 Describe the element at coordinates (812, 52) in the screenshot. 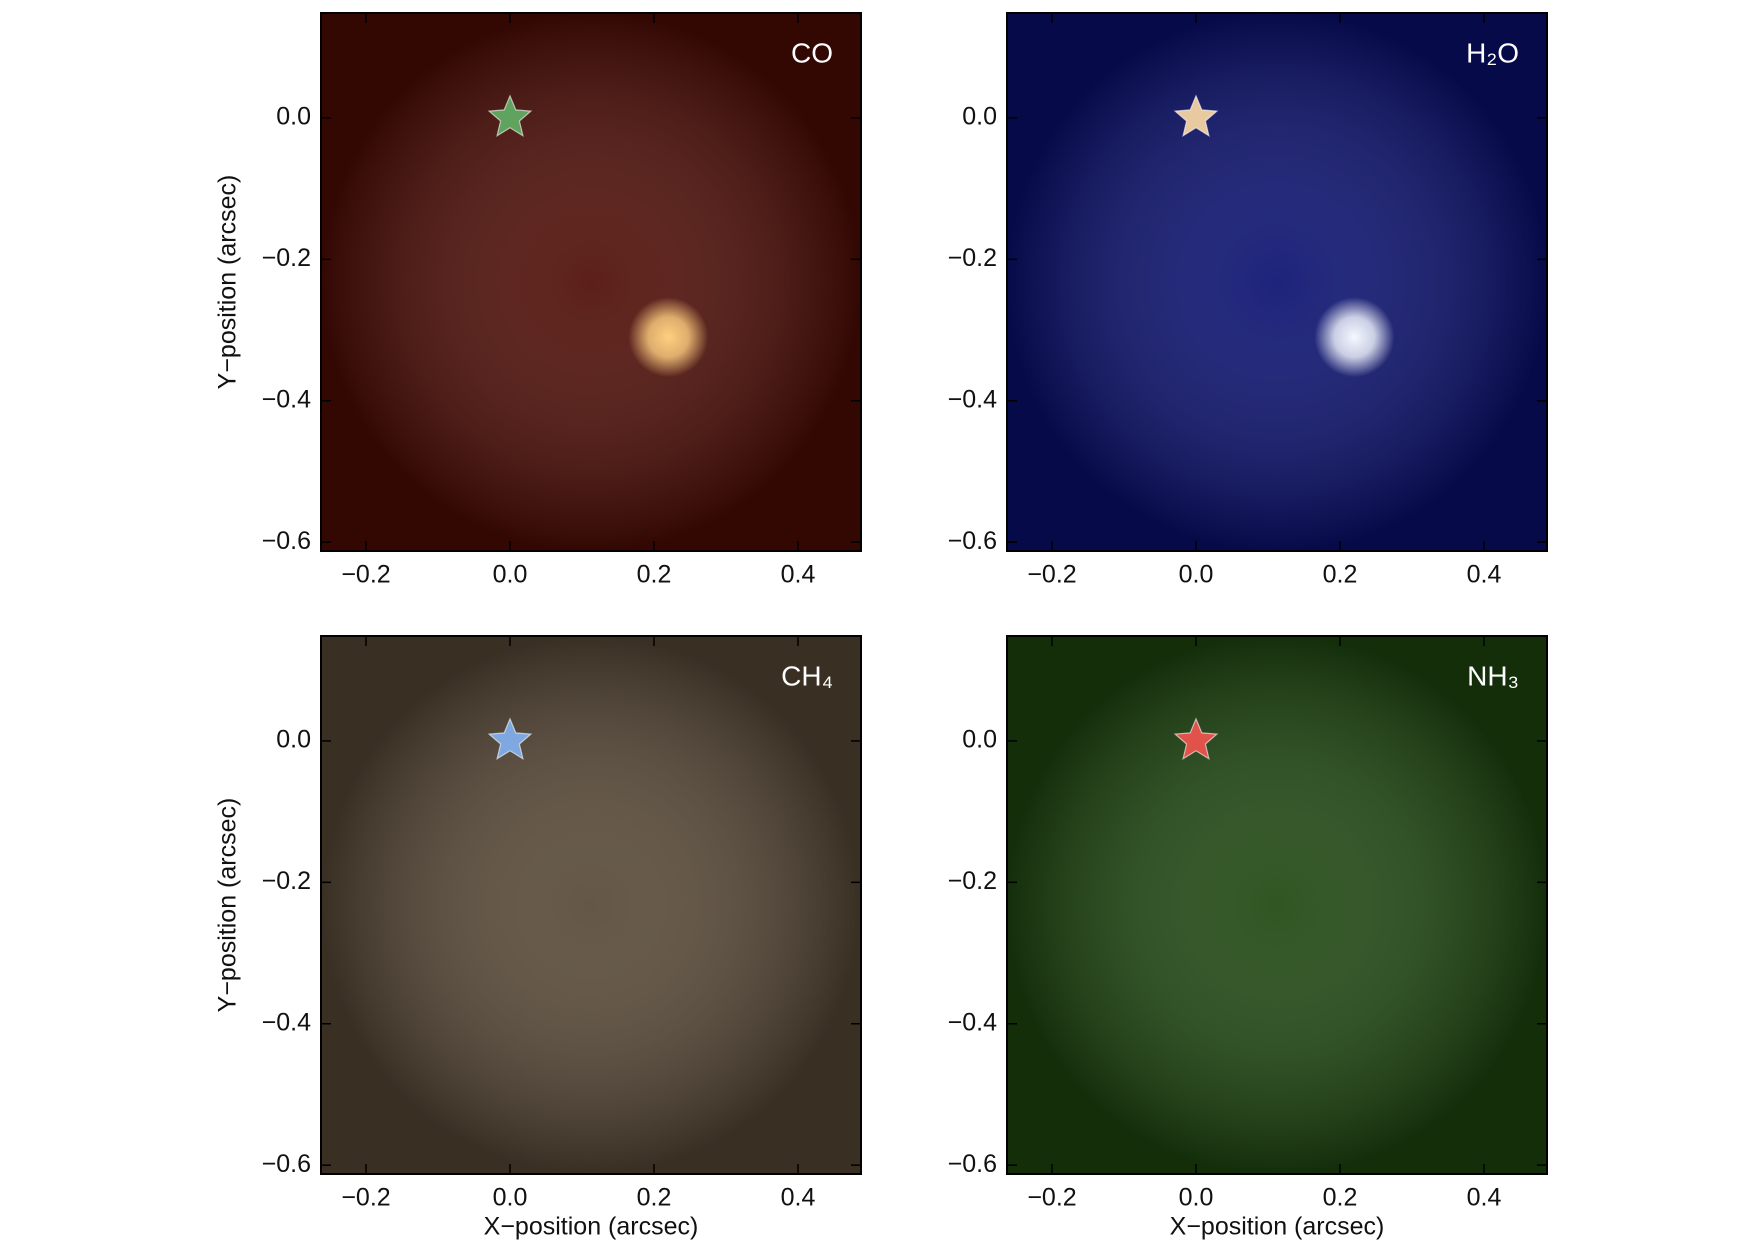

I see `panel-title: CO` at that location.